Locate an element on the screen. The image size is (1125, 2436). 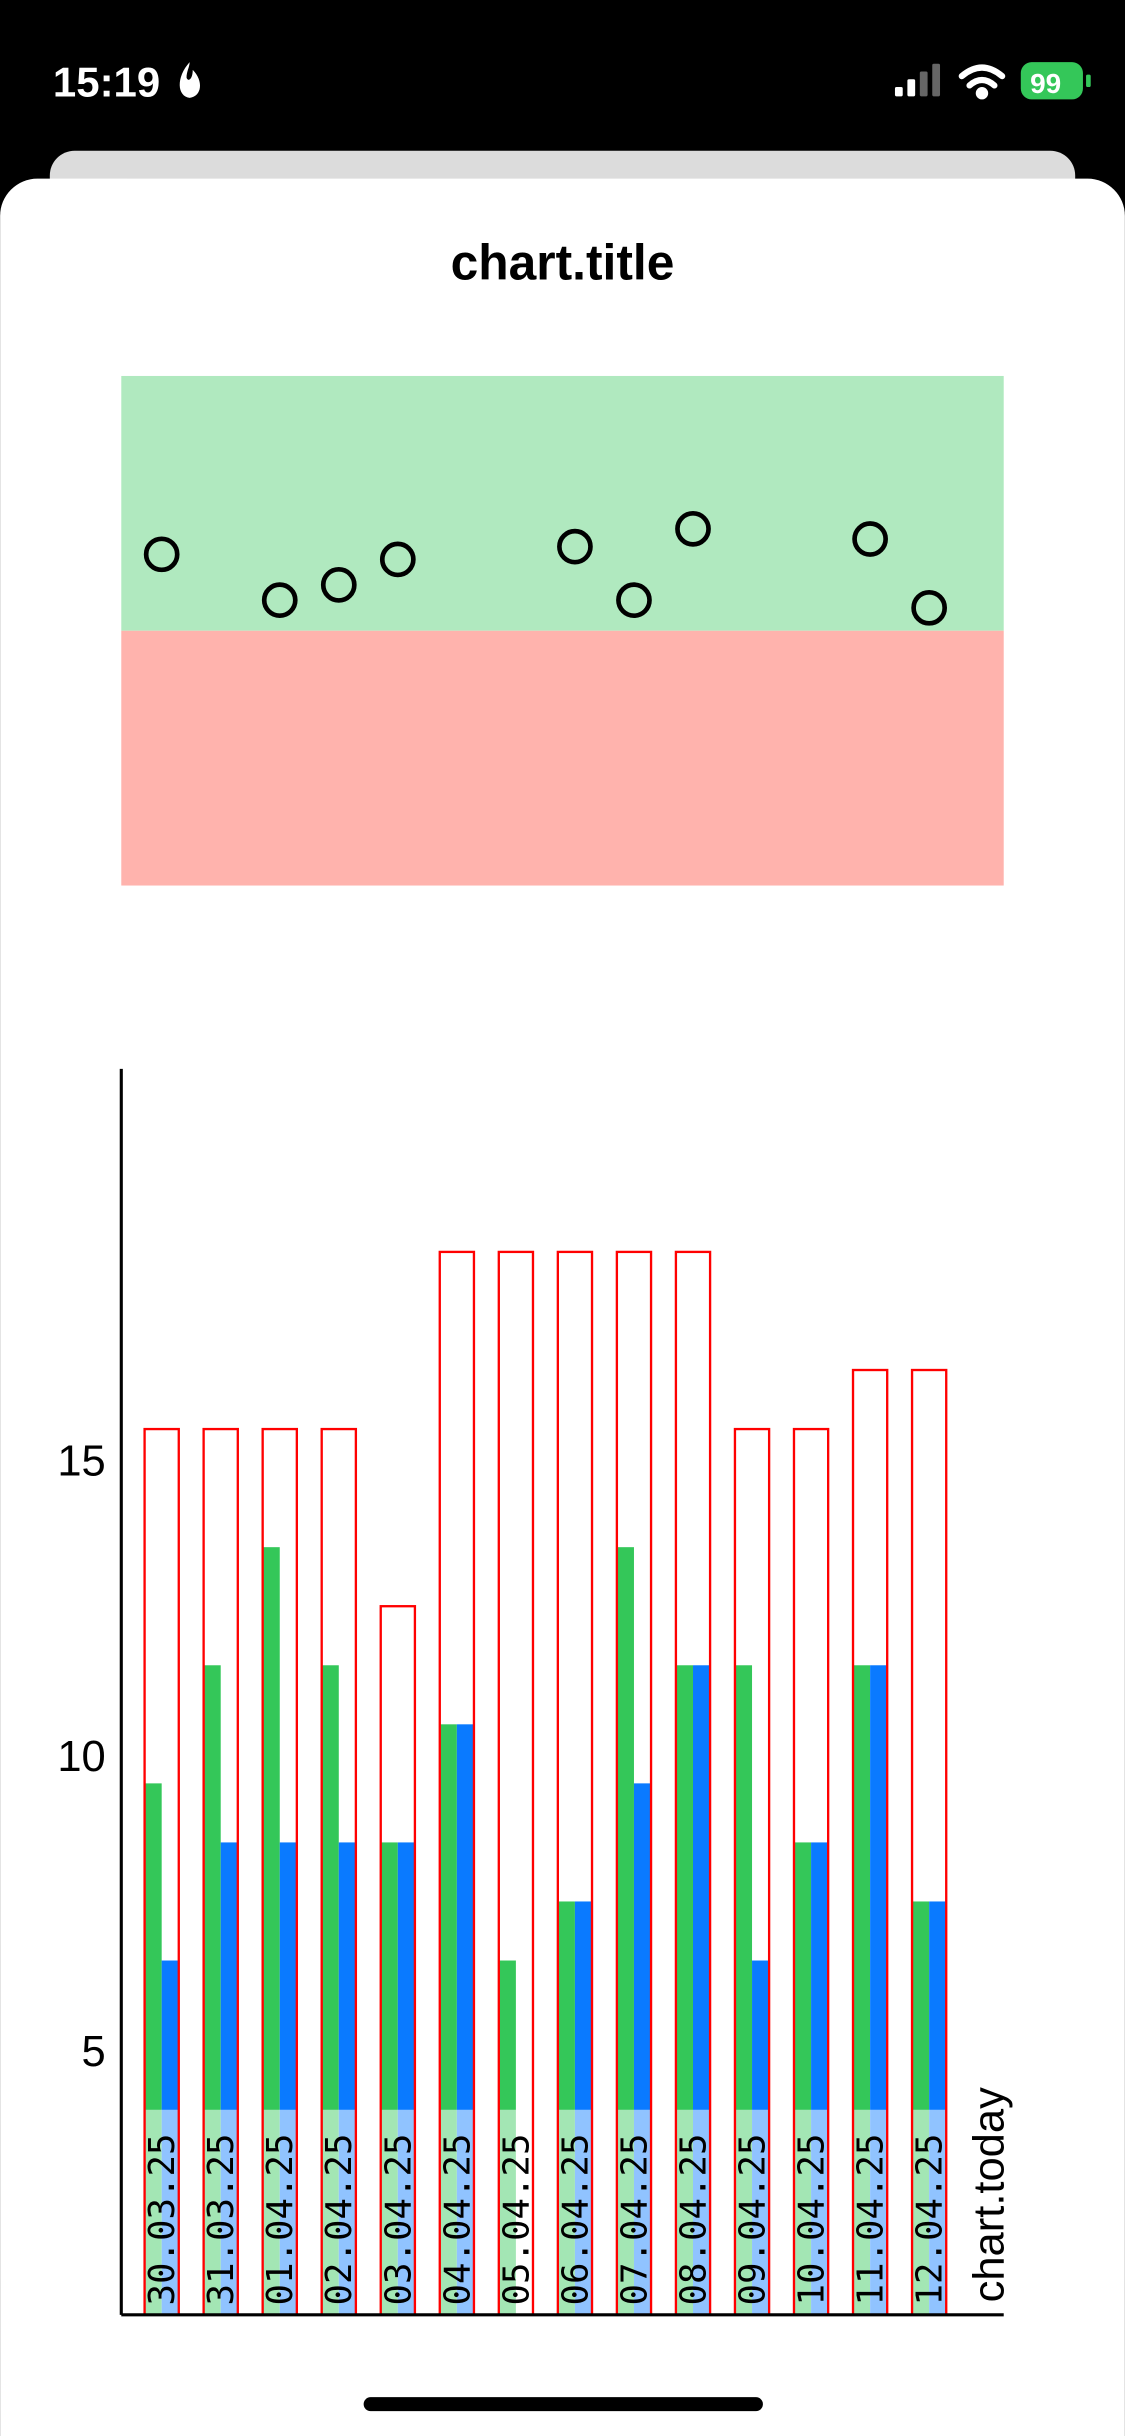
x-tick-label: 10.04.25 is located at coordinates (812, 2219).